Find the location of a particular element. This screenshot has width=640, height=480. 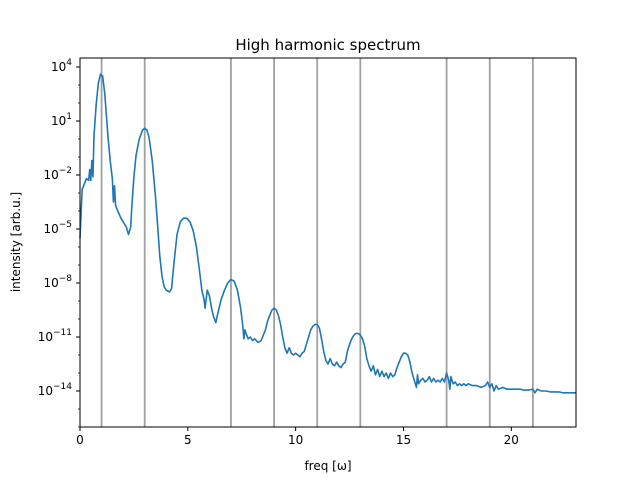

chart-title: High harmonic spectrum is located at coordinates (327, 45).